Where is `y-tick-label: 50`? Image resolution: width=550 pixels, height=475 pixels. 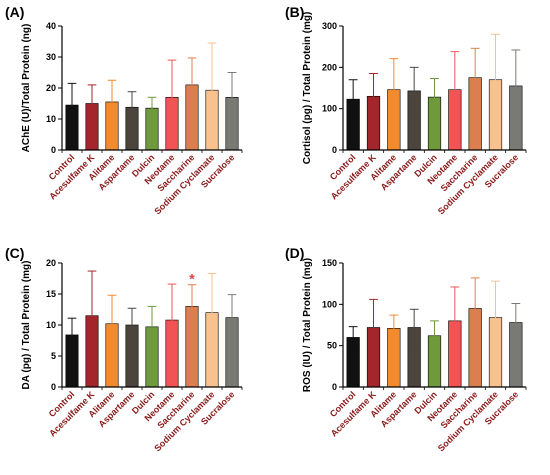
y-tick-label: 50 is located at coordinates (332, 346).